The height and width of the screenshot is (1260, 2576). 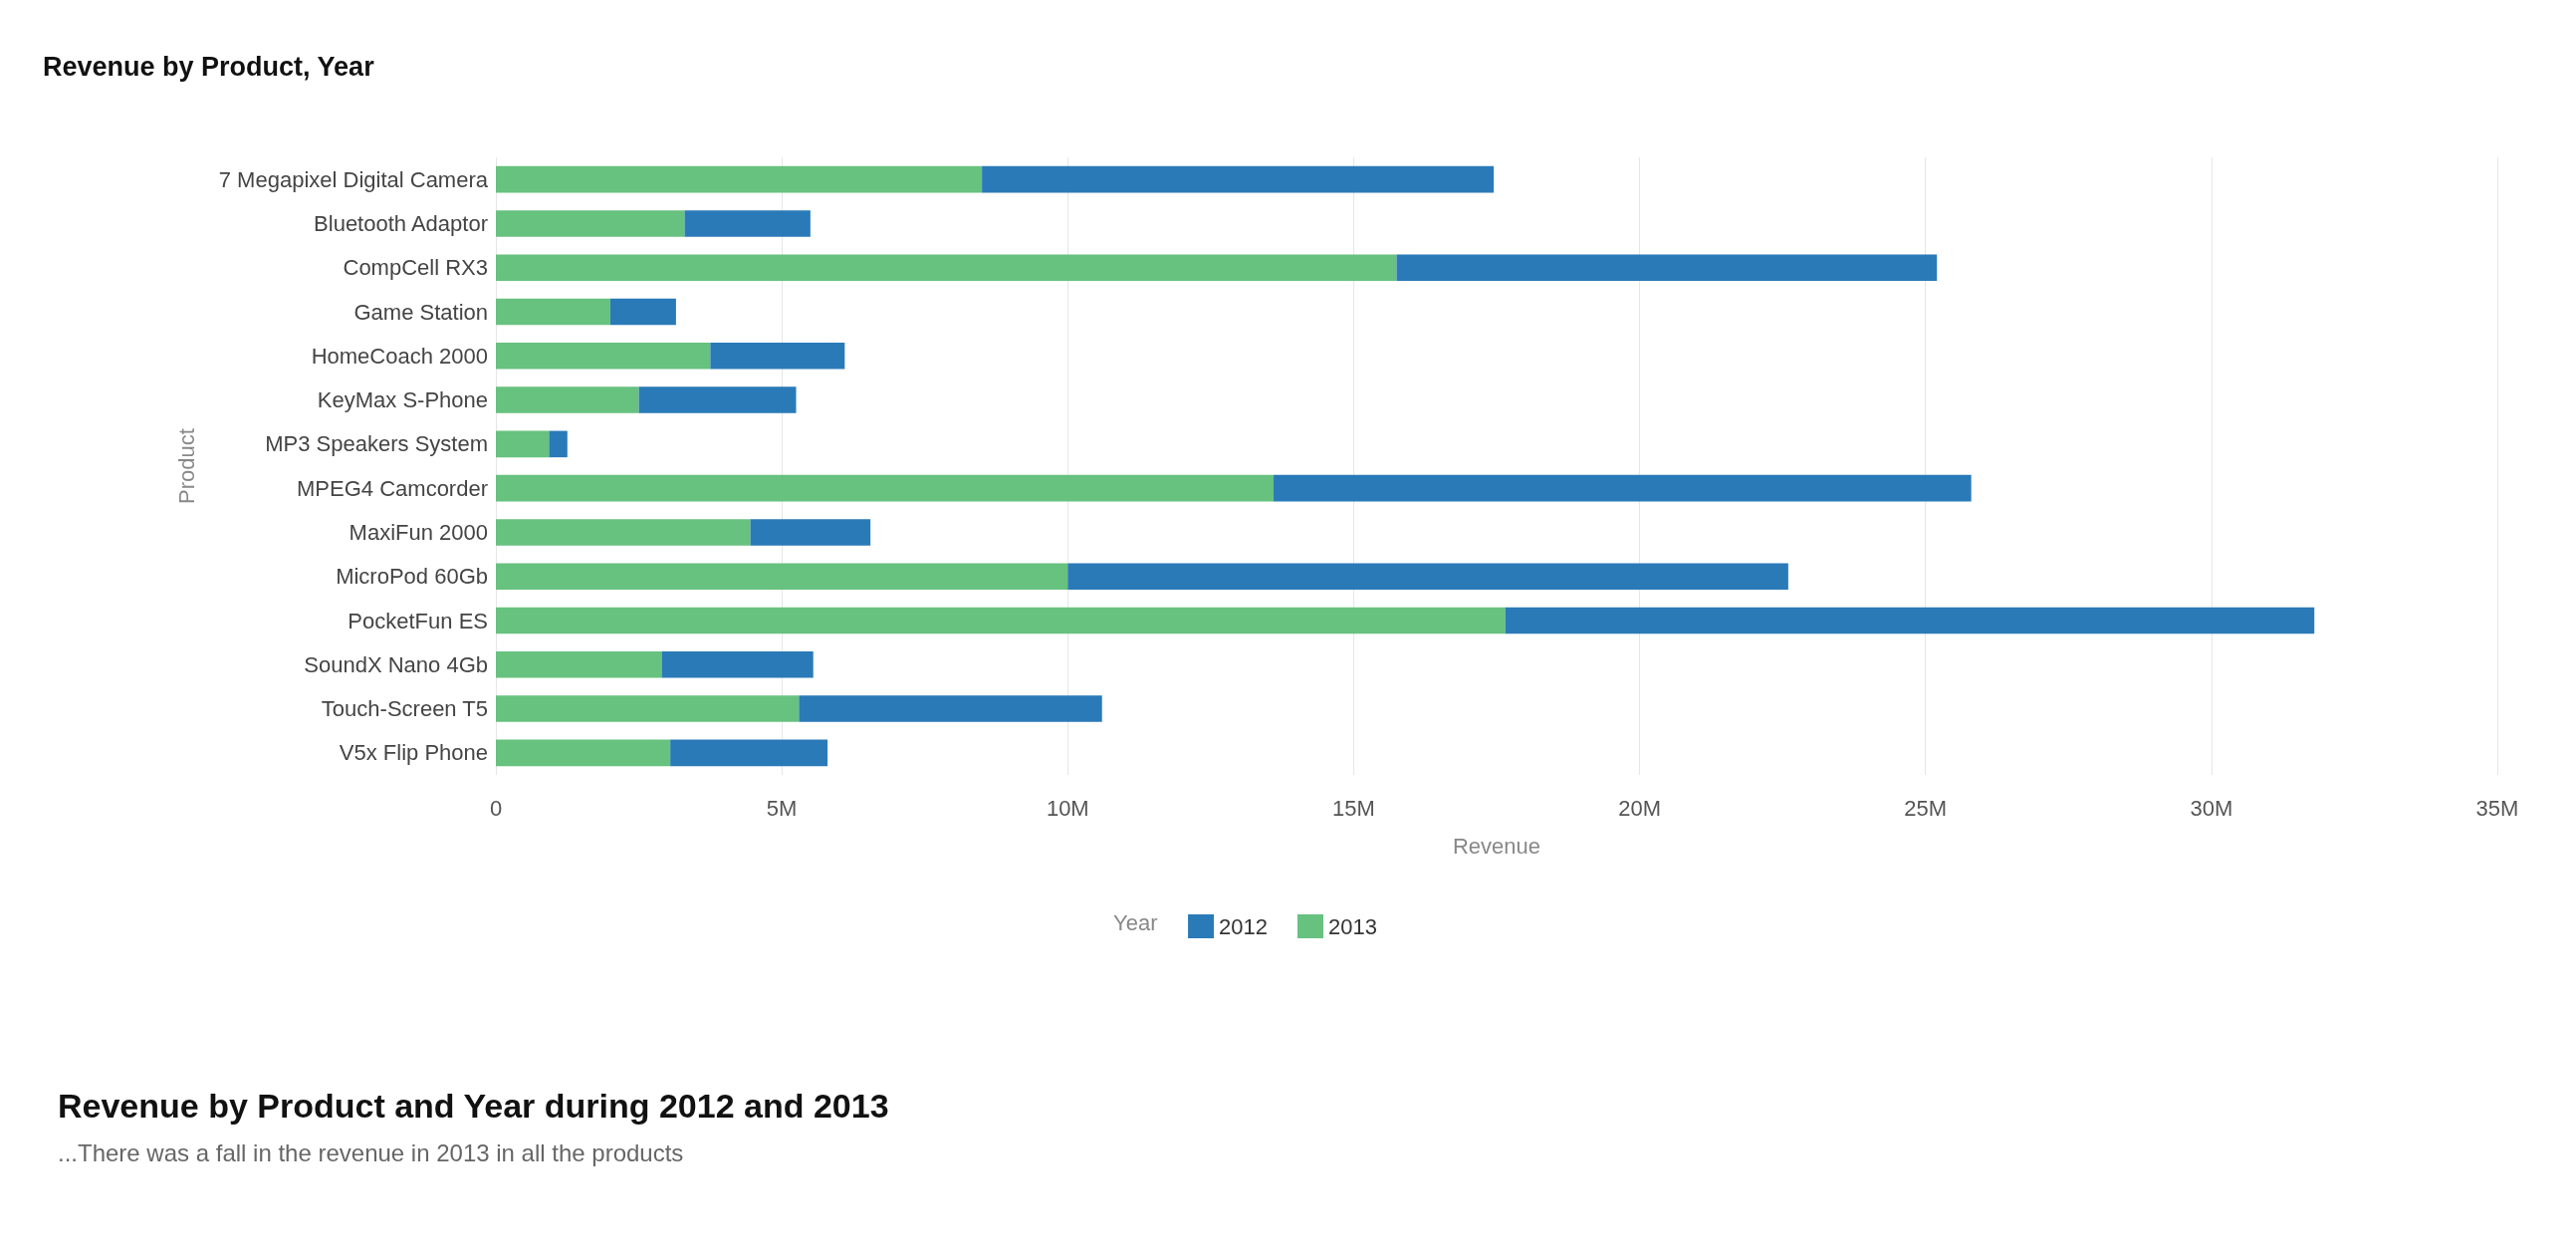 What do you see at coordinates (418, 620) in the screenshot?
I see `y-tick-label: PocketFun ES` at bounding box center [418, 620].